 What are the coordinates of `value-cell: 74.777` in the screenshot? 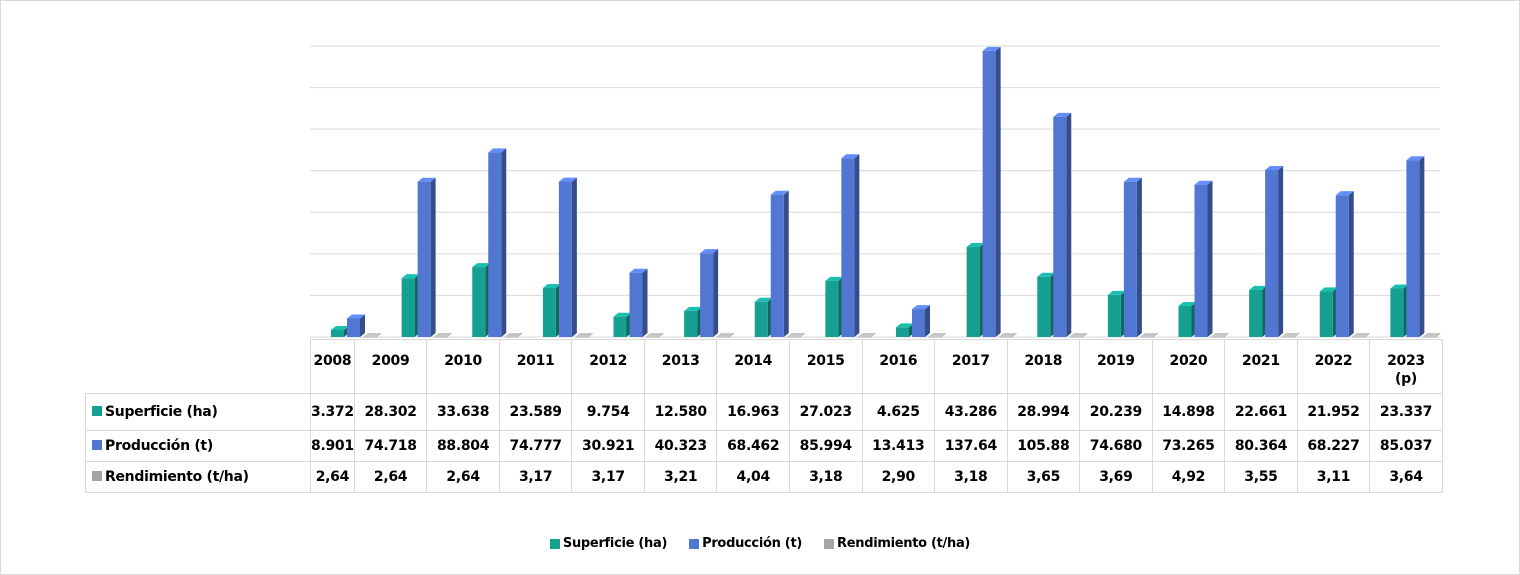 It's located at (535, 446).